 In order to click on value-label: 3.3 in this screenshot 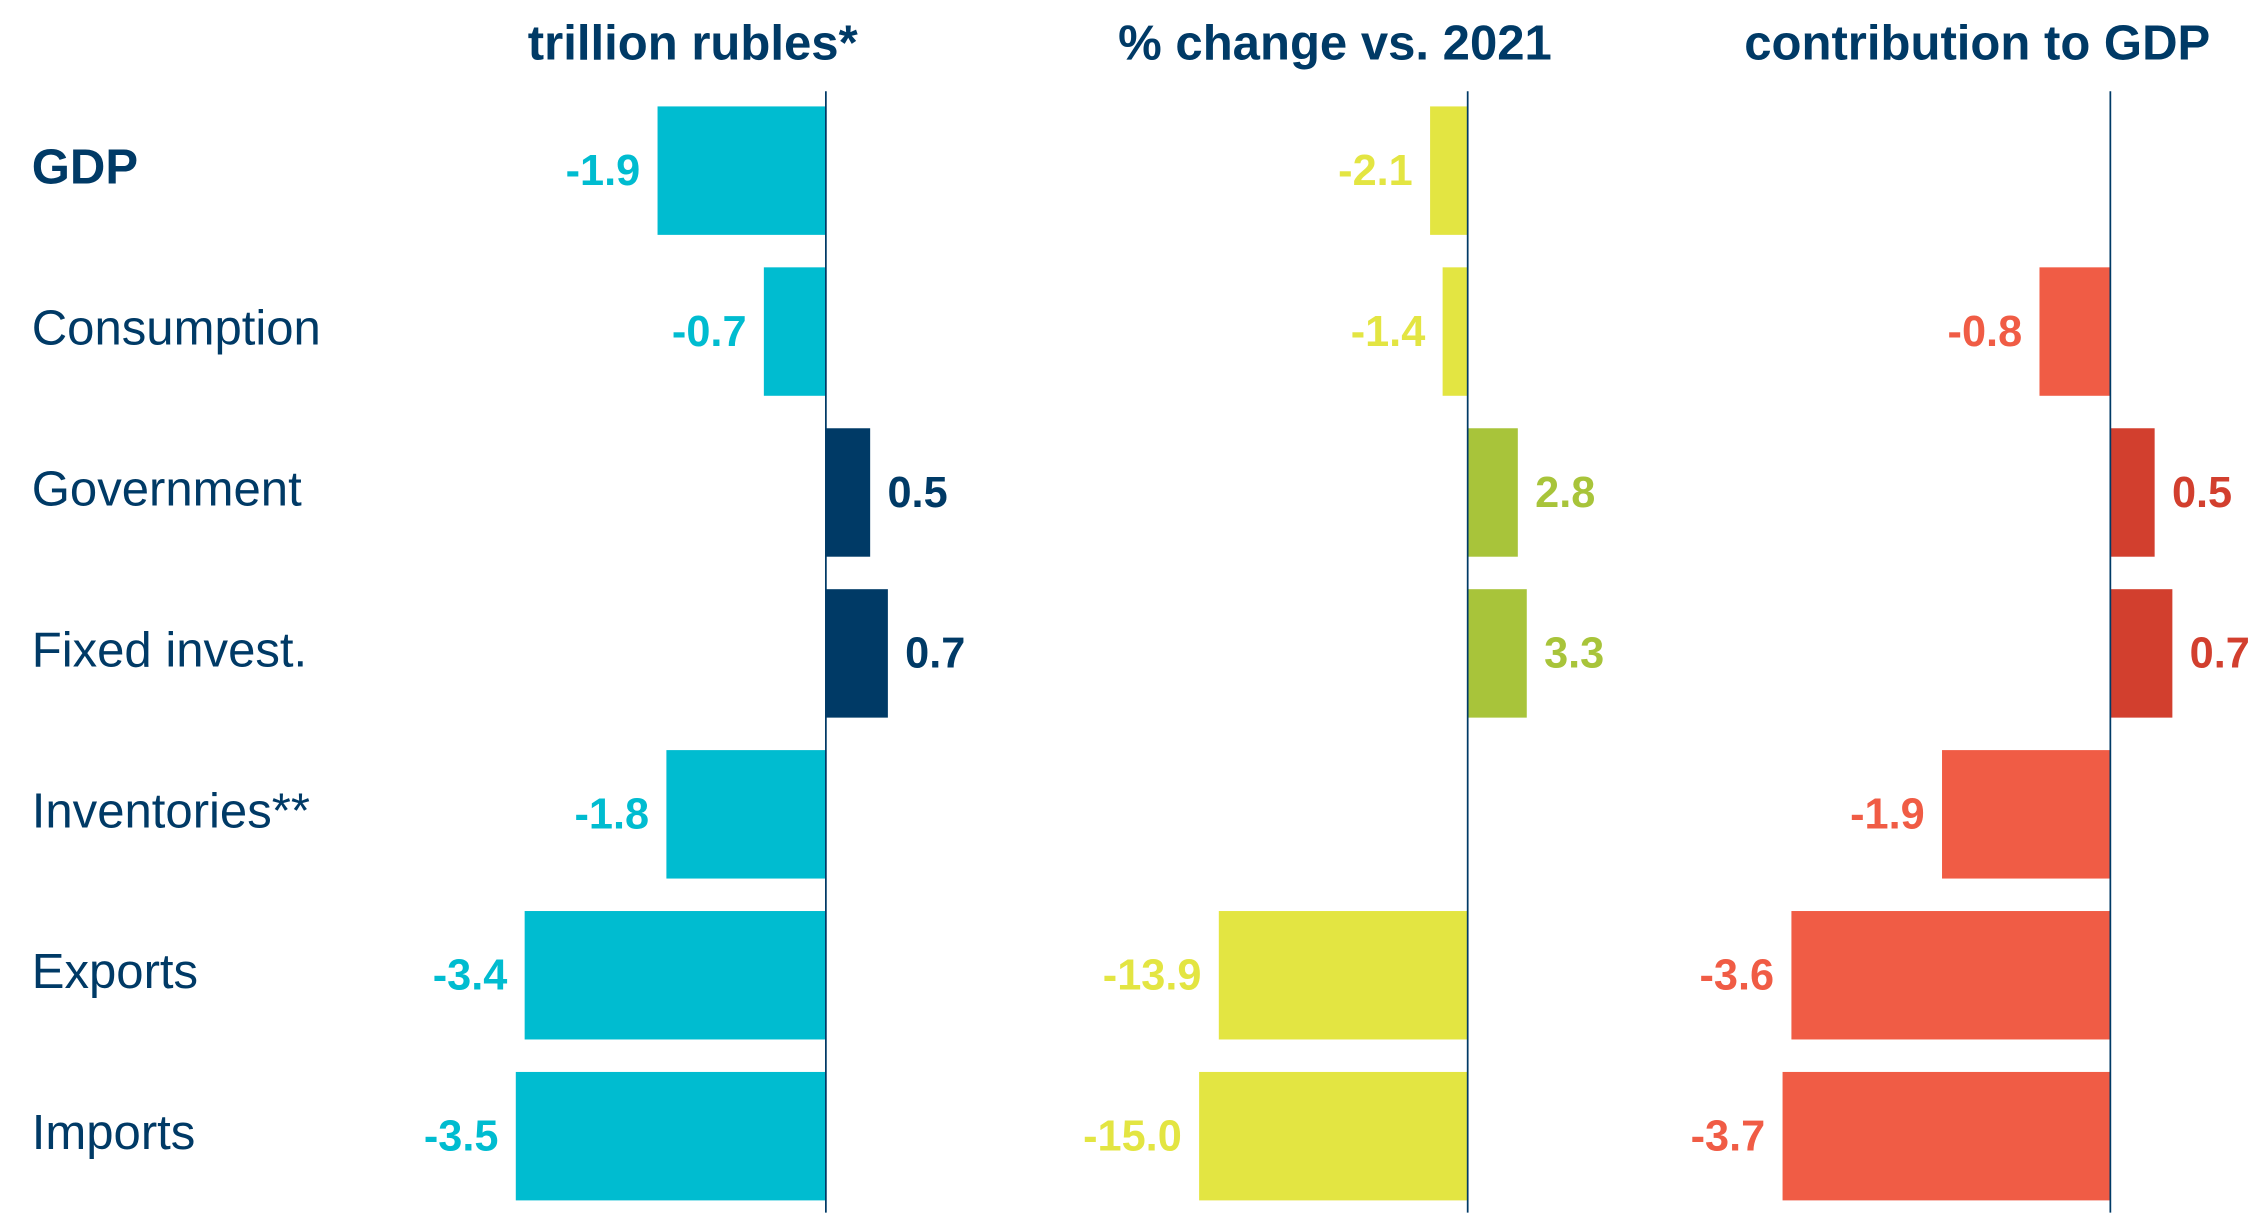, I will do `click(1574, 654)`.